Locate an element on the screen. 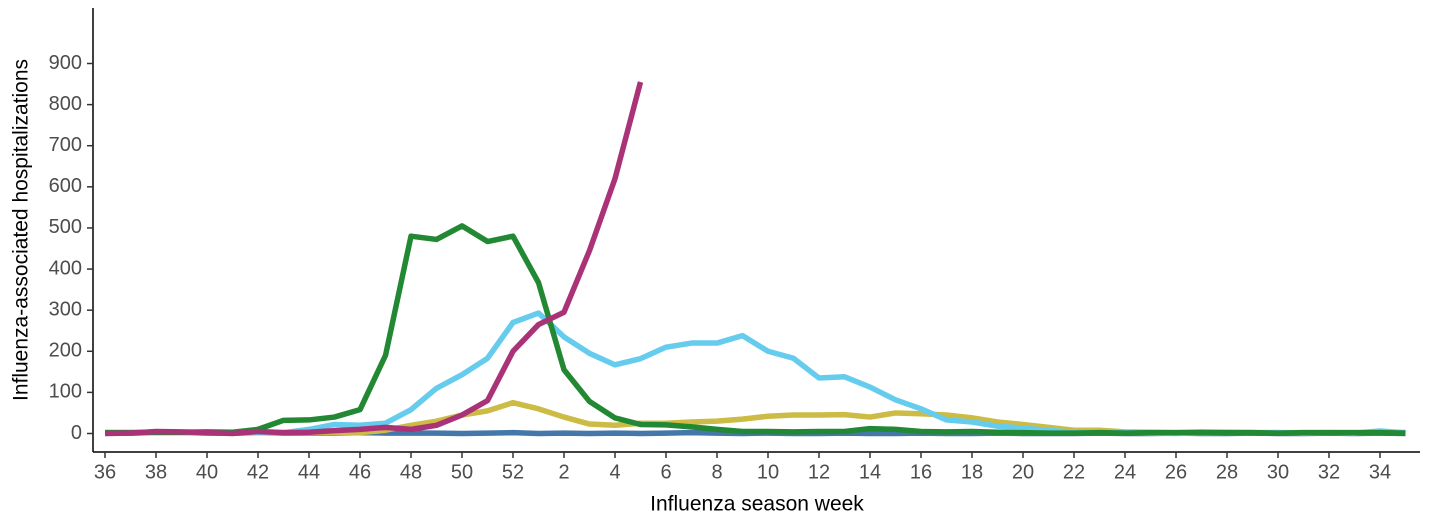  x-tick-label: 16 is located at coordinates (921, 472).